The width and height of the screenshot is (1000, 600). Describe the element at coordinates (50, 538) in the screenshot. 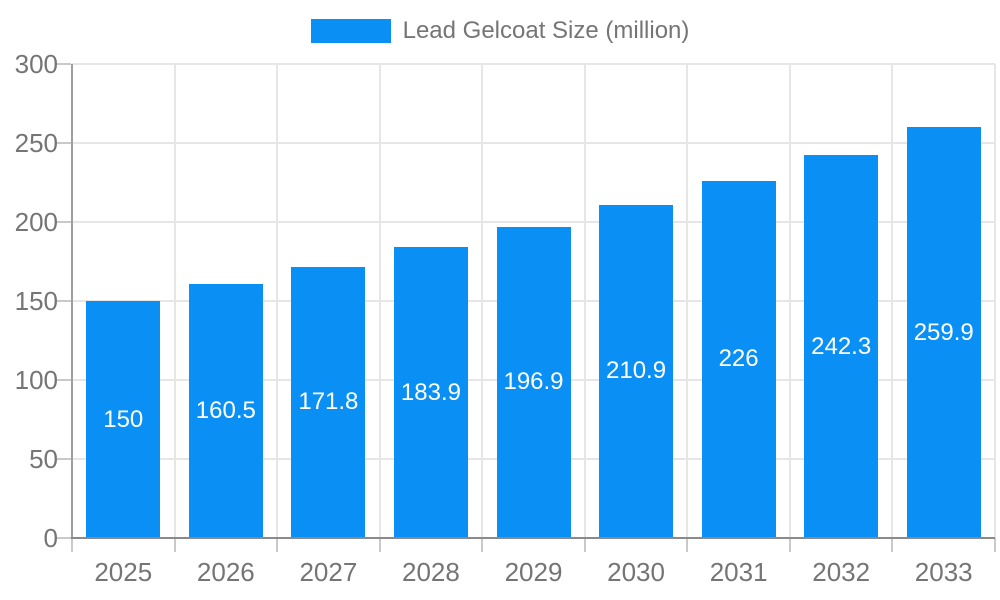

I see `y-axis-tick-label: 0` at that location.